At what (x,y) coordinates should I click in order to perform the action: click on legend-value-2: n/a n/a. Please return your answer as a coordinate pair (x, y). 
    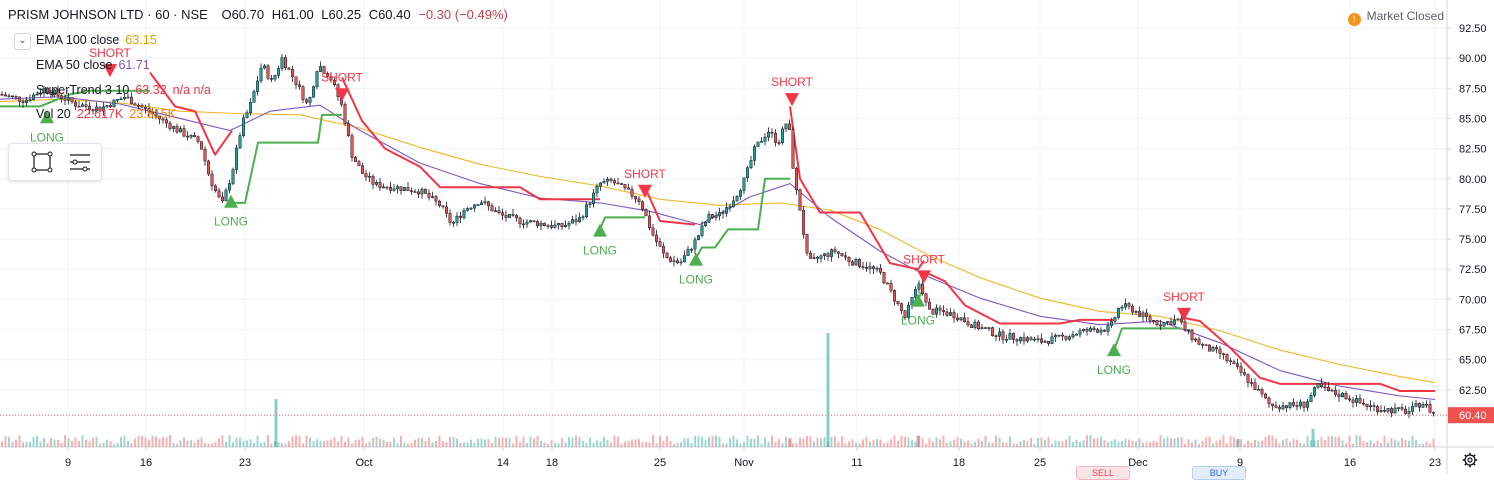
    Looking at the image, I should click on (191, 90).